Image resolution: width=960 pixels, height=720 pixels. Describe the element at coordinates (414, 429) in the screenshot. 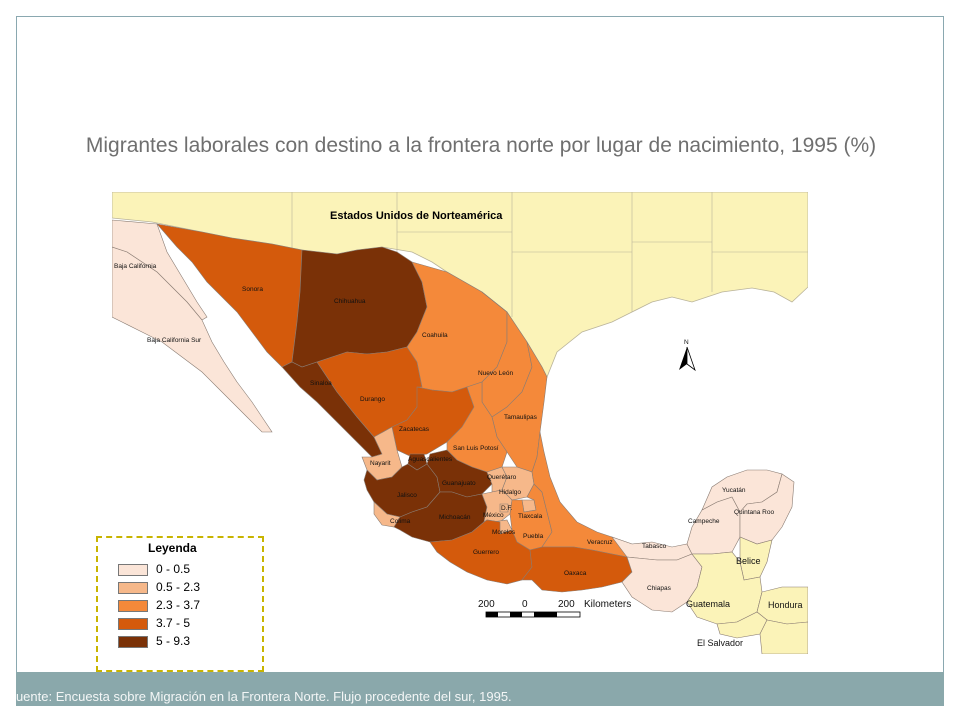

I see `label-zacatecas: Zacatecas` at that location.